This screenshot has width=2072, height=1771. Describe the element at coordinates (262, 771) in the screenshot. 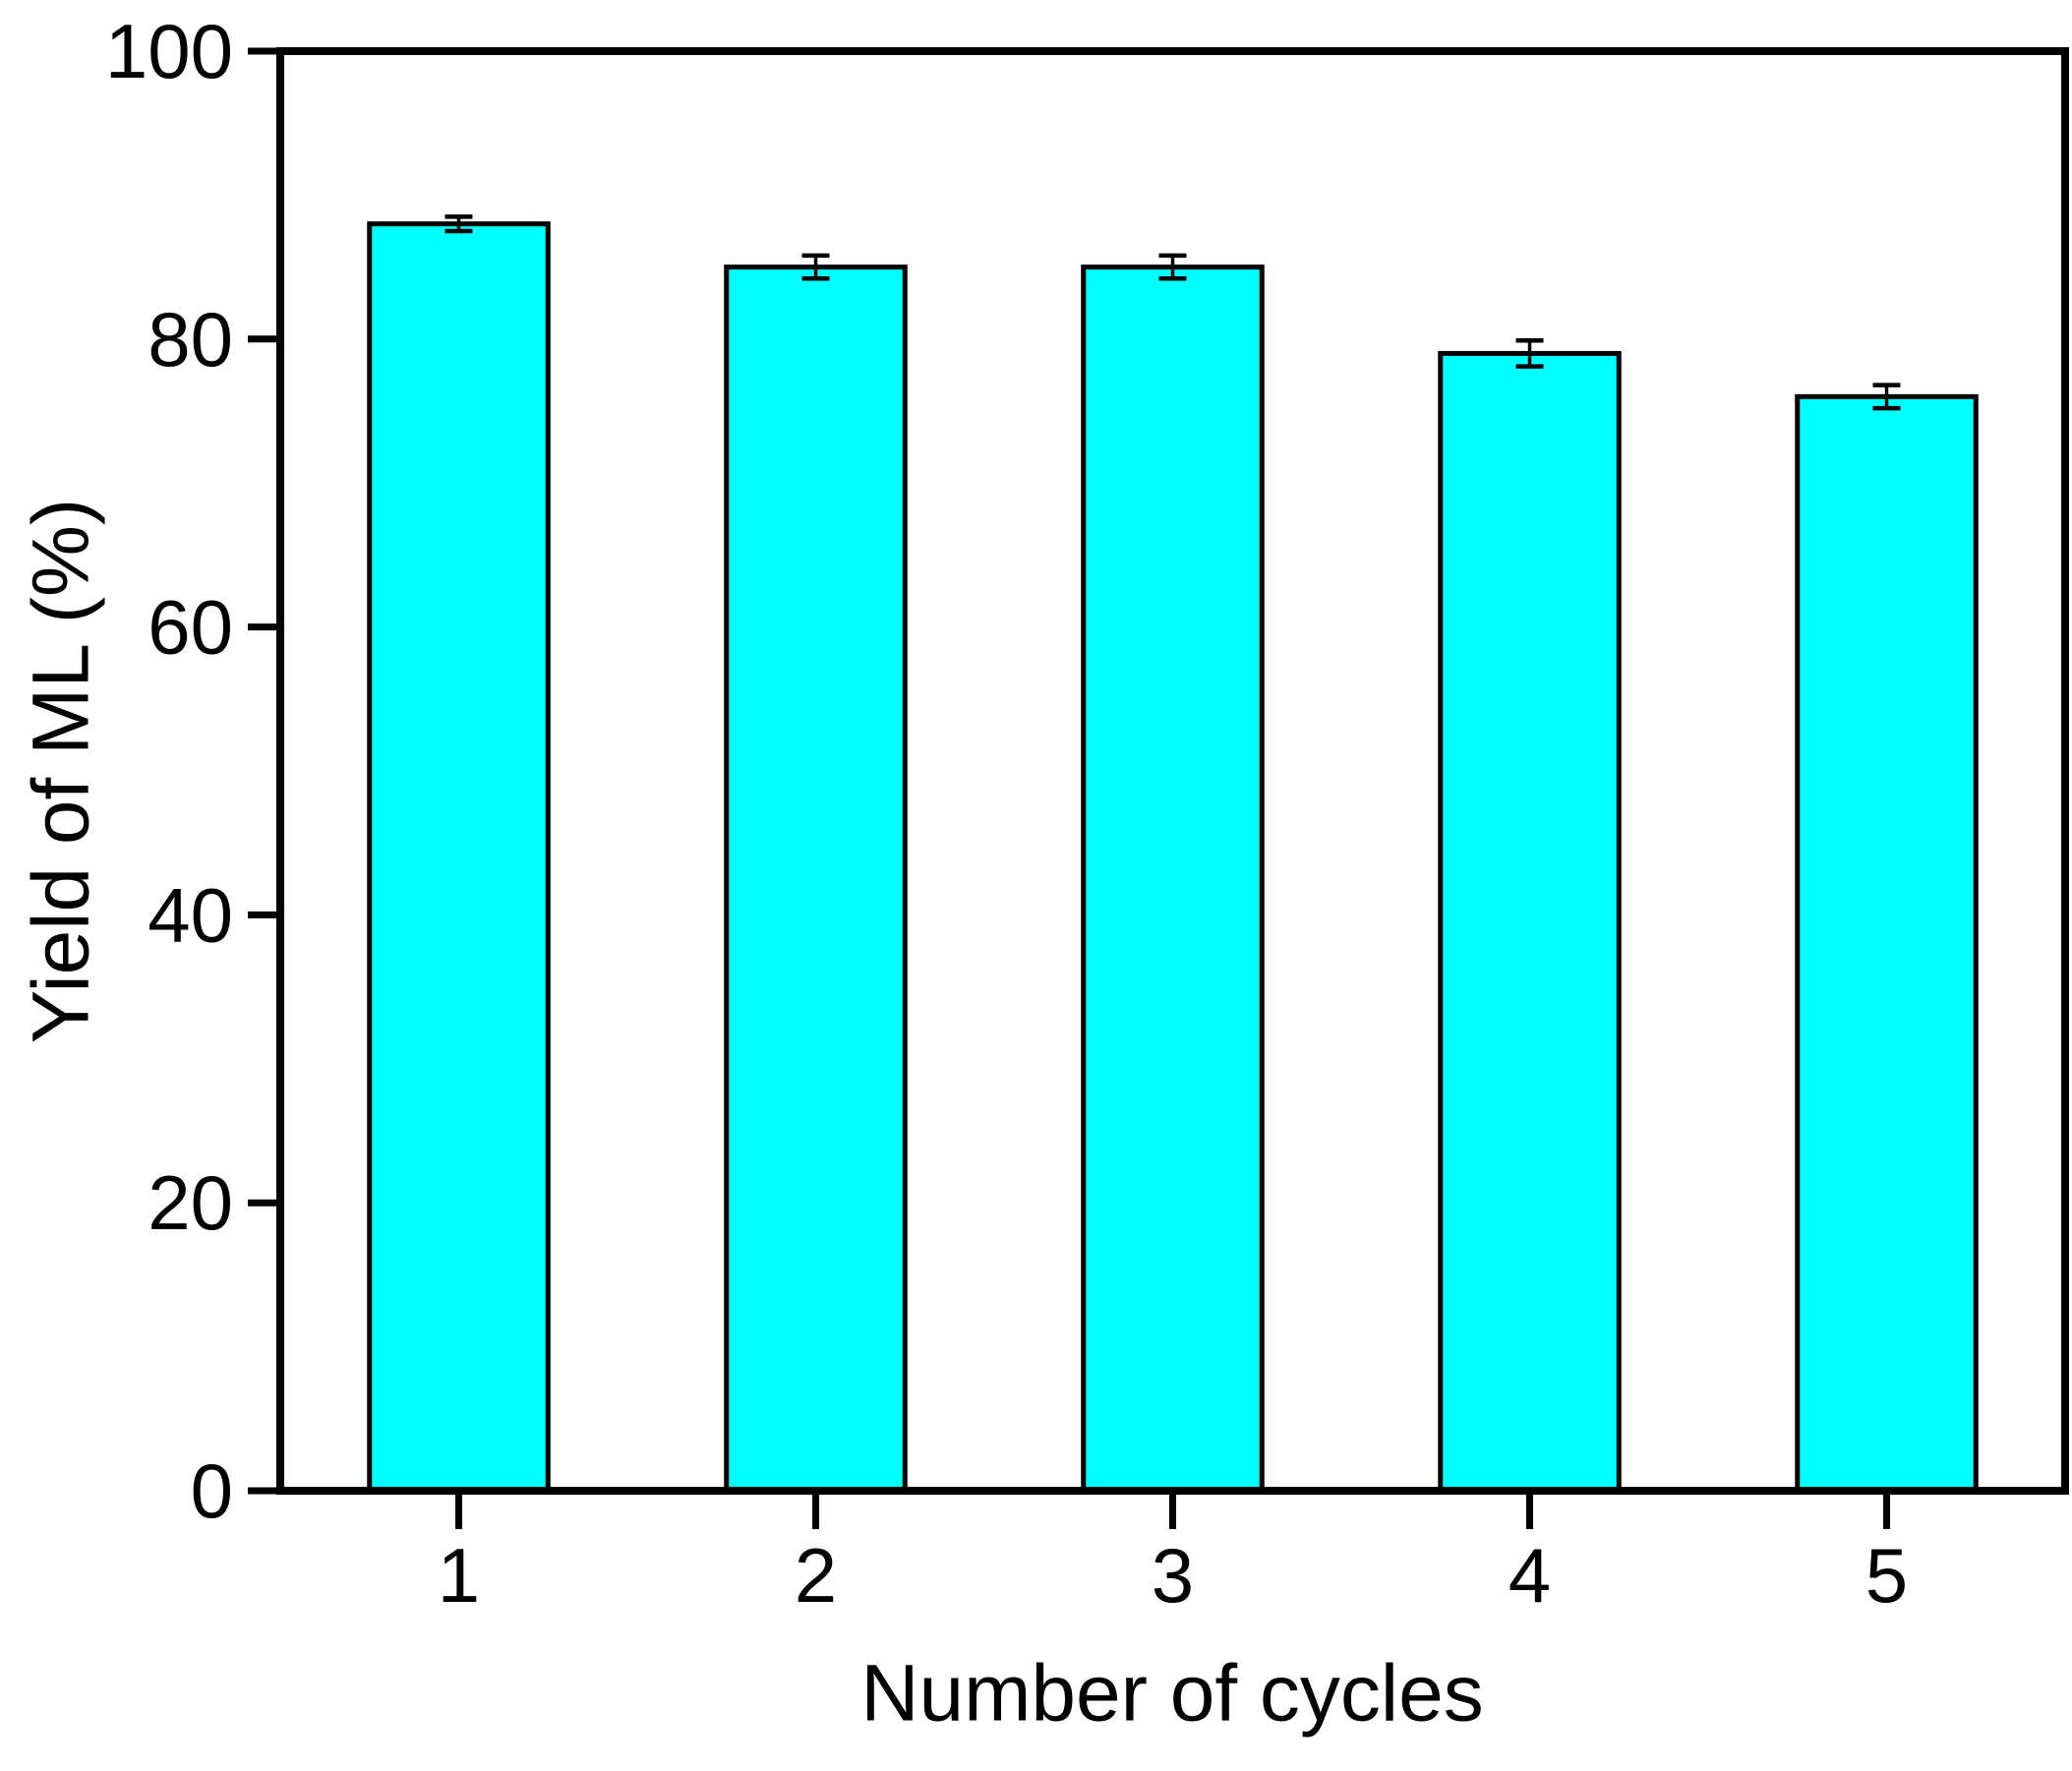

I see `y-axis-ticks` at that location.